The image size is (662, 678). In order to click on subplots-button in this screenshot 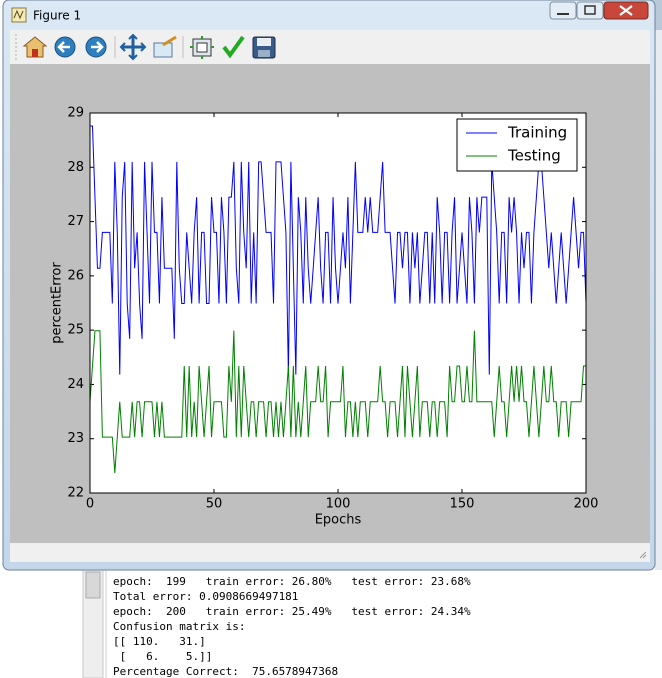, I will do `click(202, 47)`.